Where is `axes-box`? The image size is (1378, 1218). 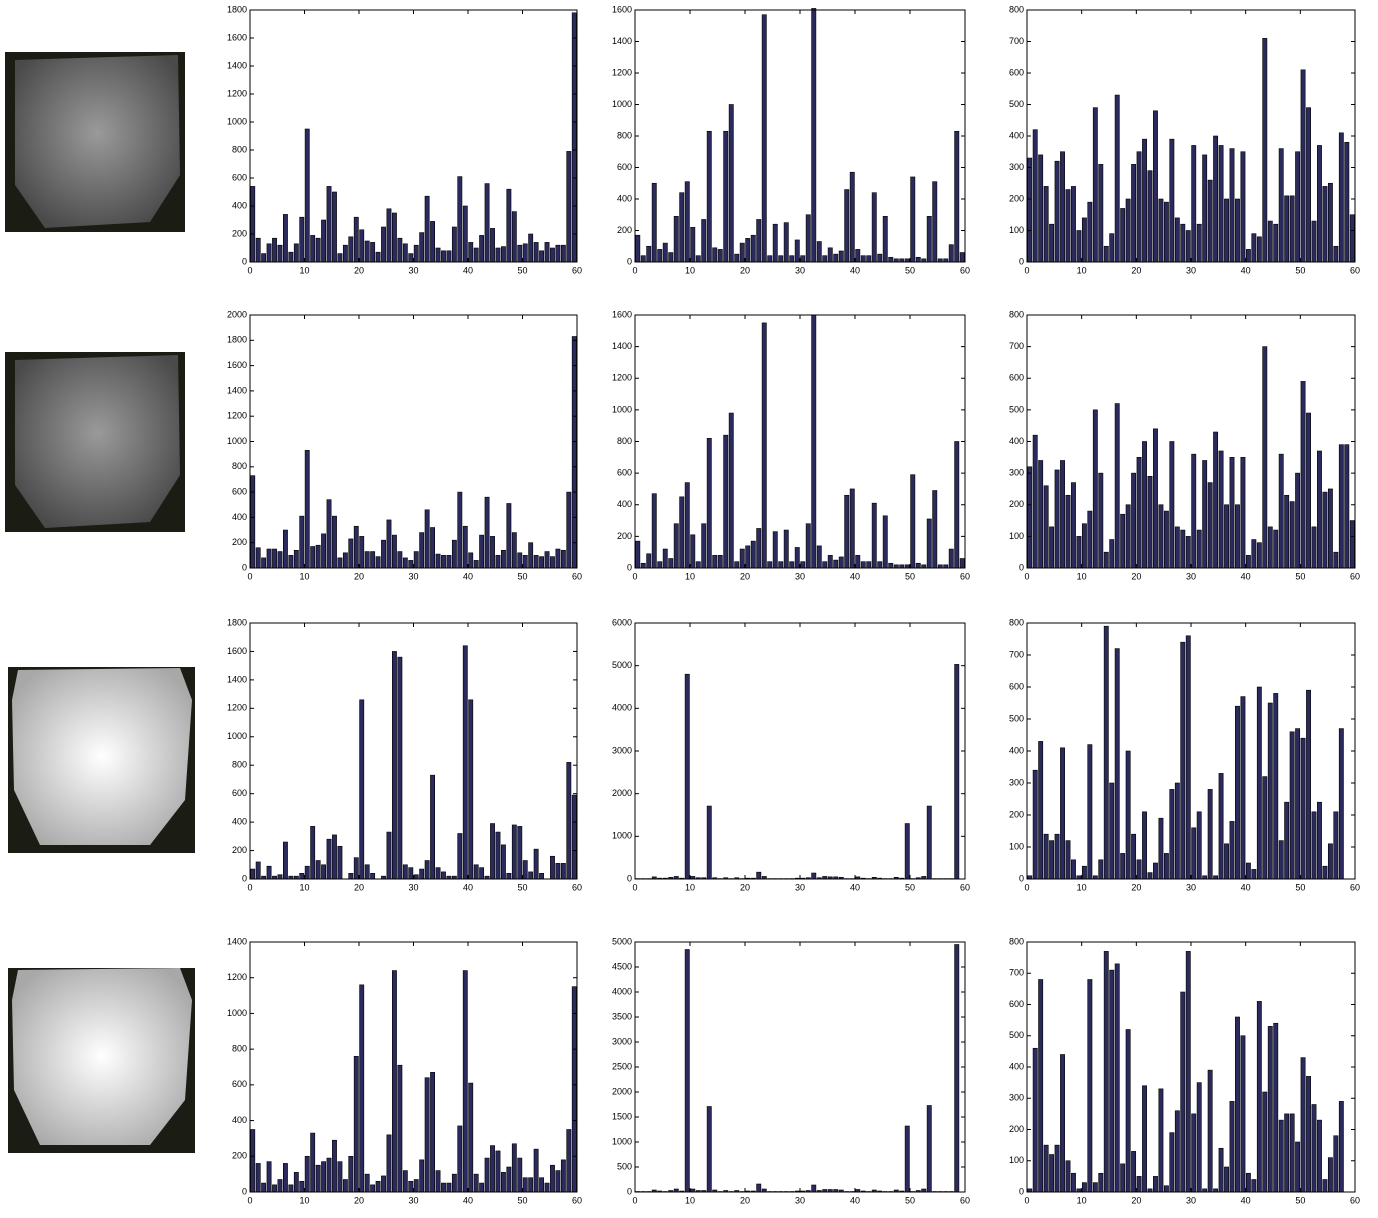
axes-box is located at coordinates (800, 1067).